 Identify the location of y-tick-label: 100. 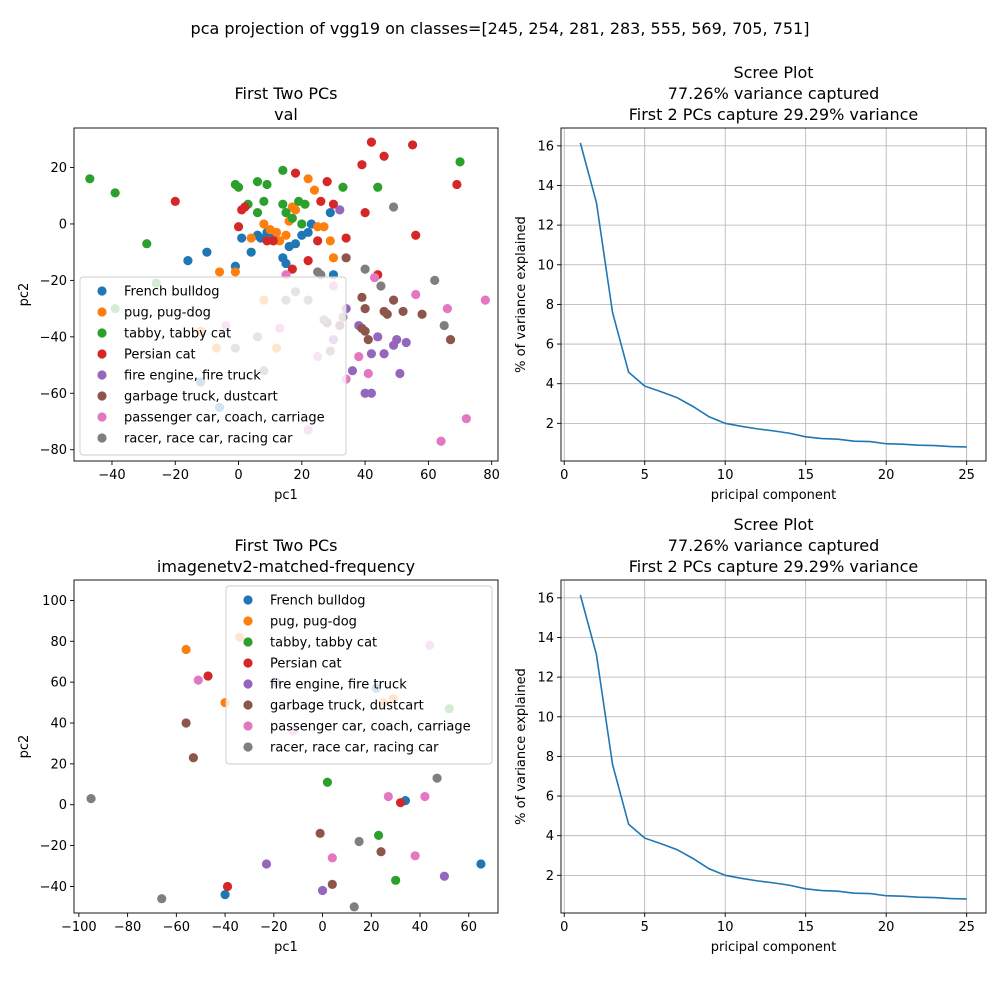
(54, 601).